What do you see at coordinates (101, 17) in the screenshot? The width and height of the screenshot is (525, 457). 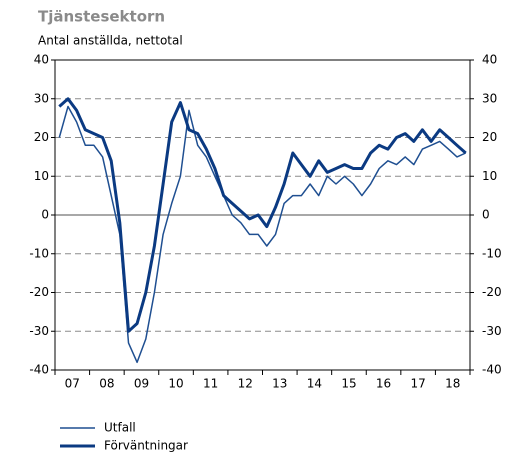 I see `chart-title: Tjänstesektorn` at bounding box center [101, 17].